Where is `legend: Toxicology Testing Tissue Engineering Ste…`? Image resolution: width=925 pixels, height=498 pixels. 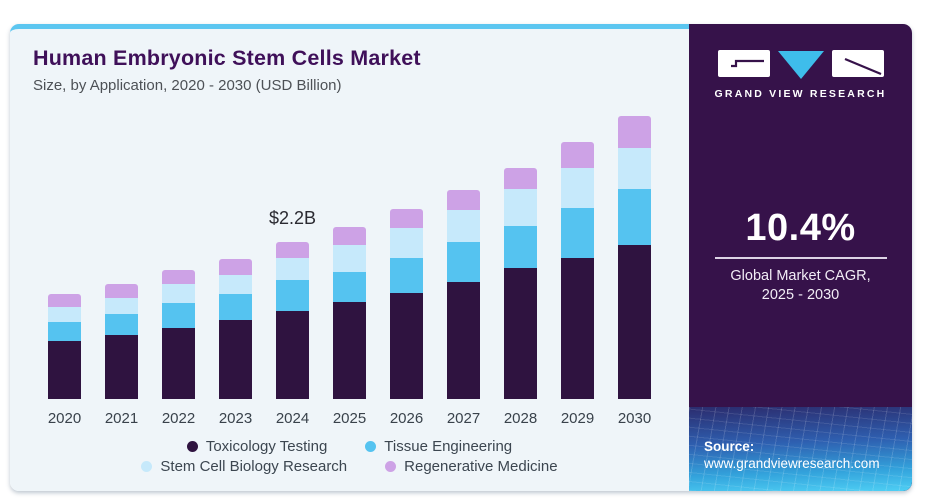 legend: Toxicology Testing Tissue Engineering Ste… is located at coordinates (349, 455).